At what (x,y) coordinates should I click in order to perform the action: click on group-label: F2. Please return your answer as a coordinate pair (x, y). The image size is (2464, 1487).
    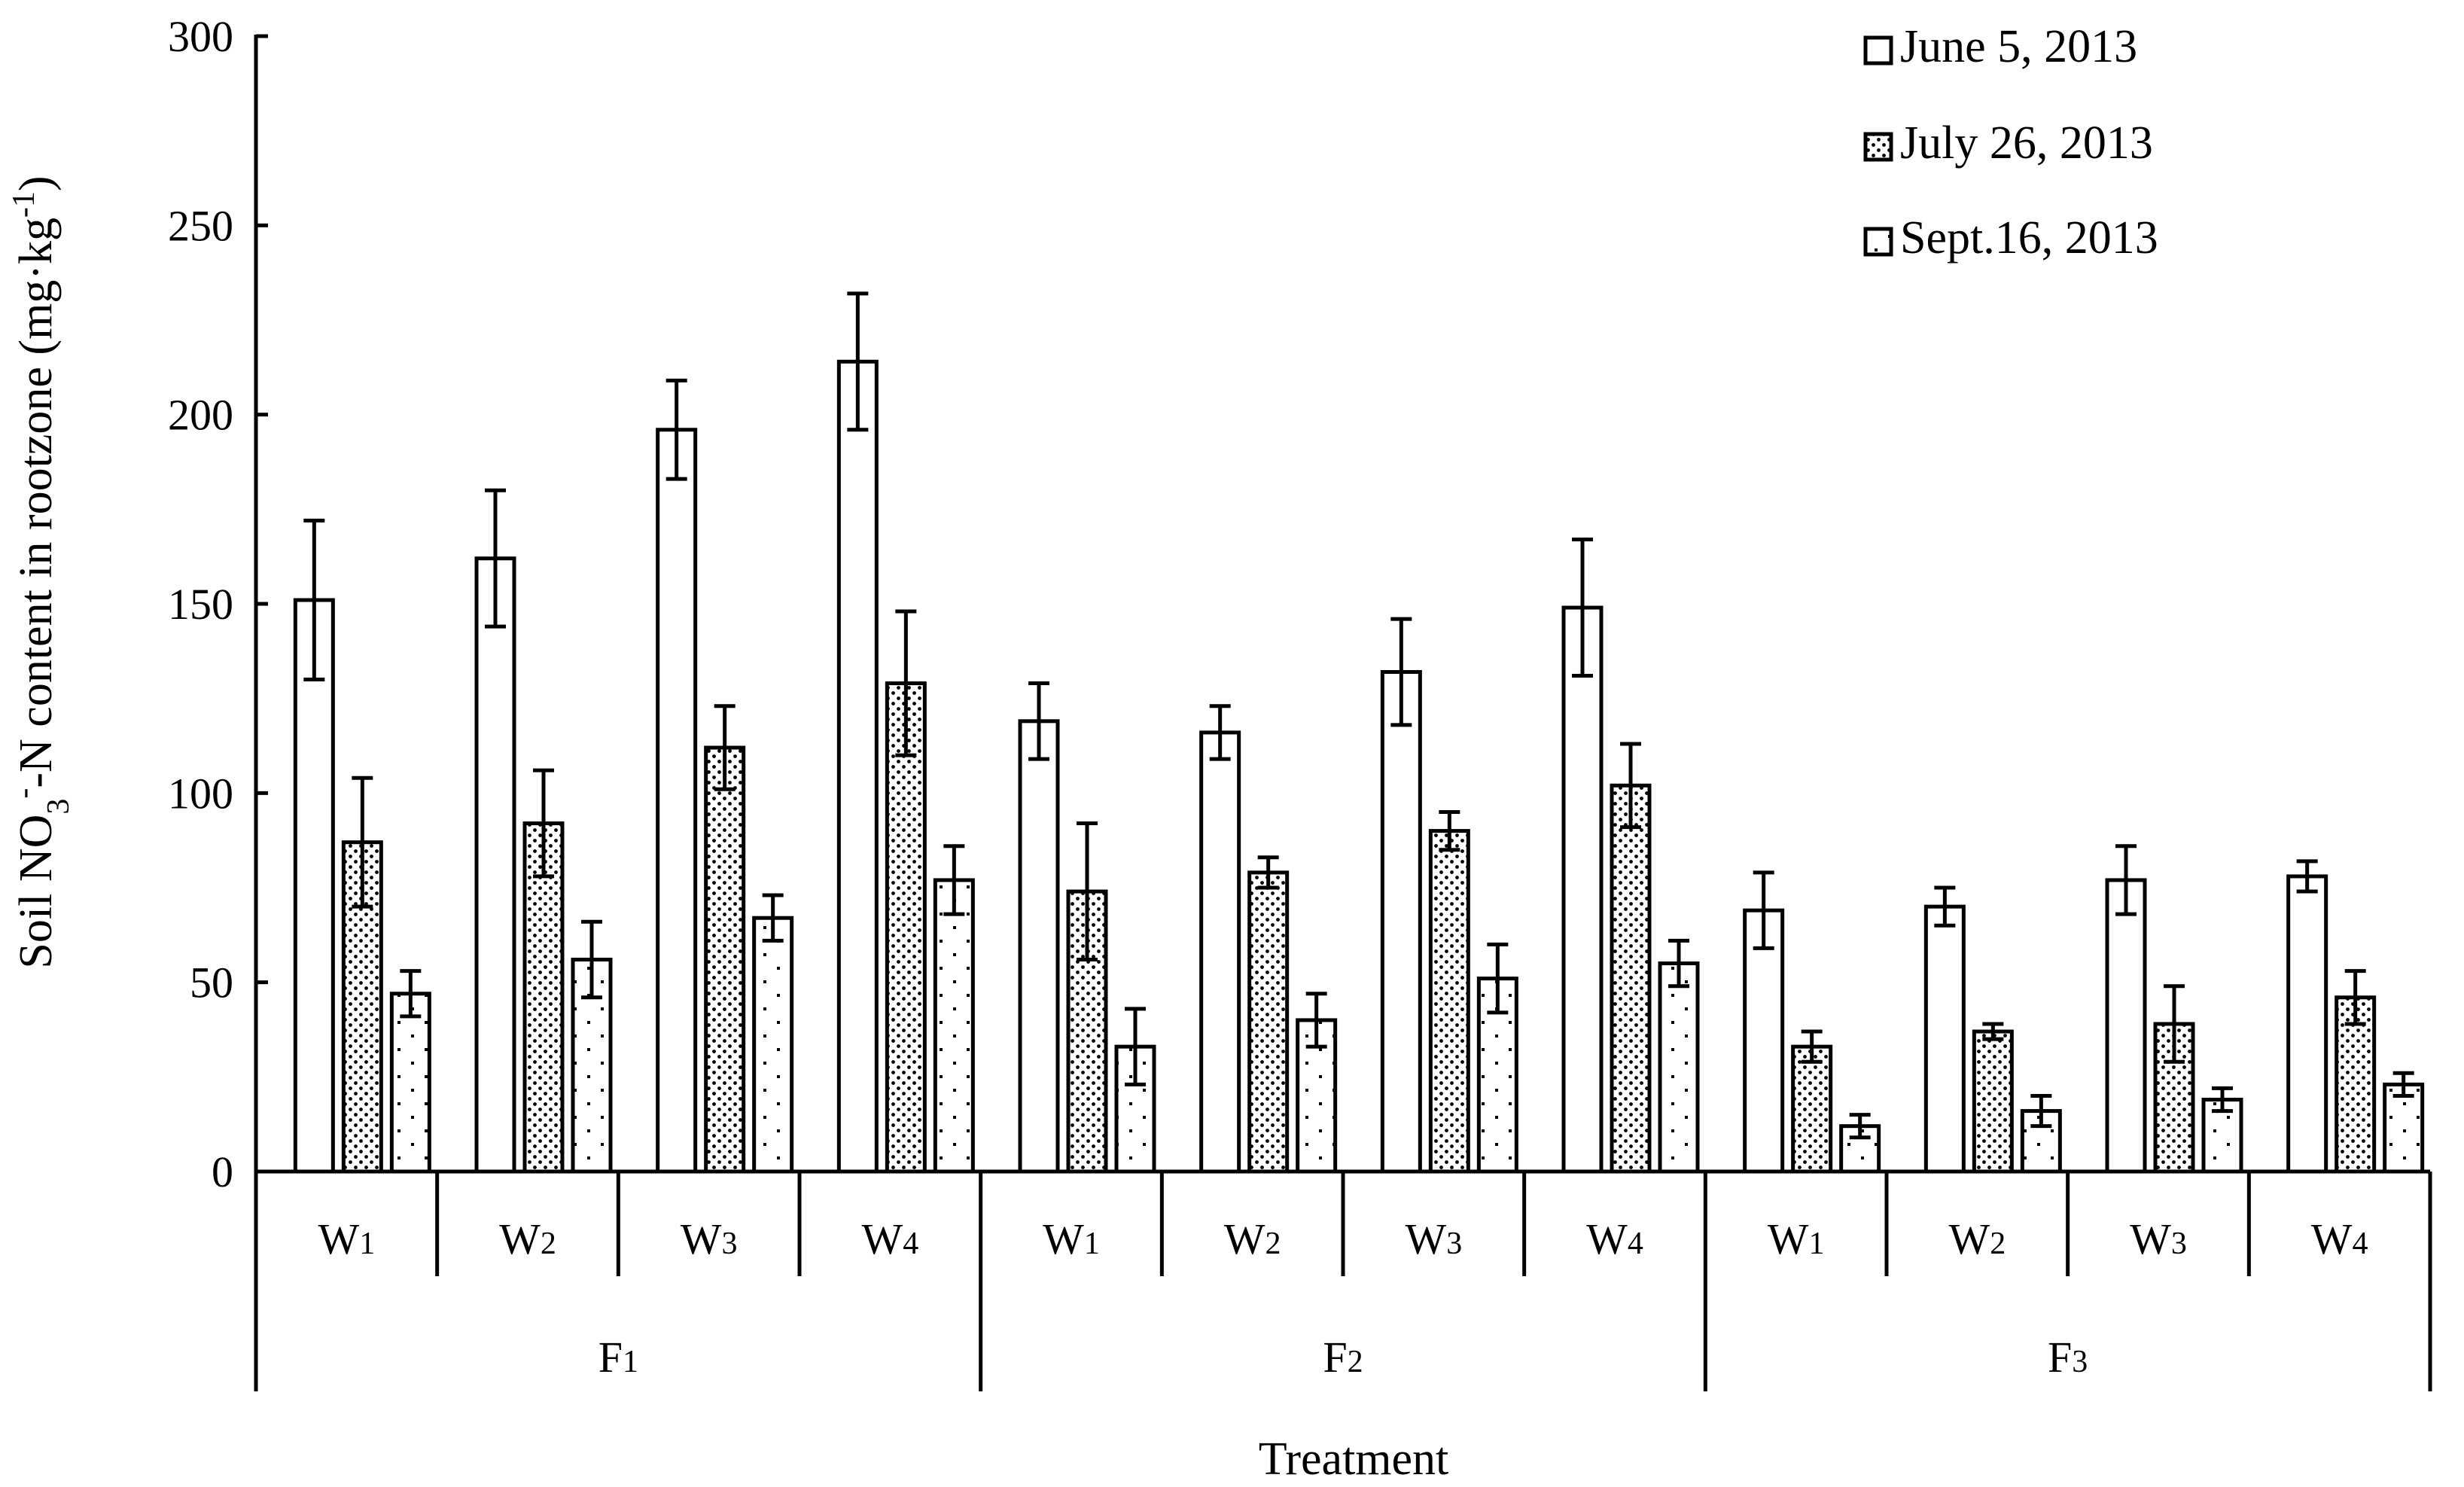
    Looking at the image, I should click on (1343, 1357).